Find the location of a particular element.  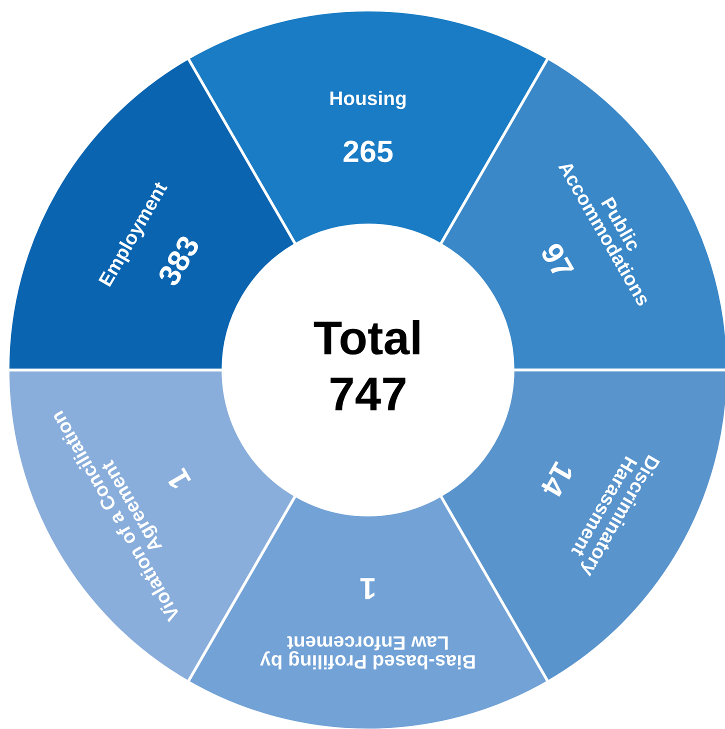

category-label: Bias-based Profiling by Law Enforcement is located at coordinates (367, 653).